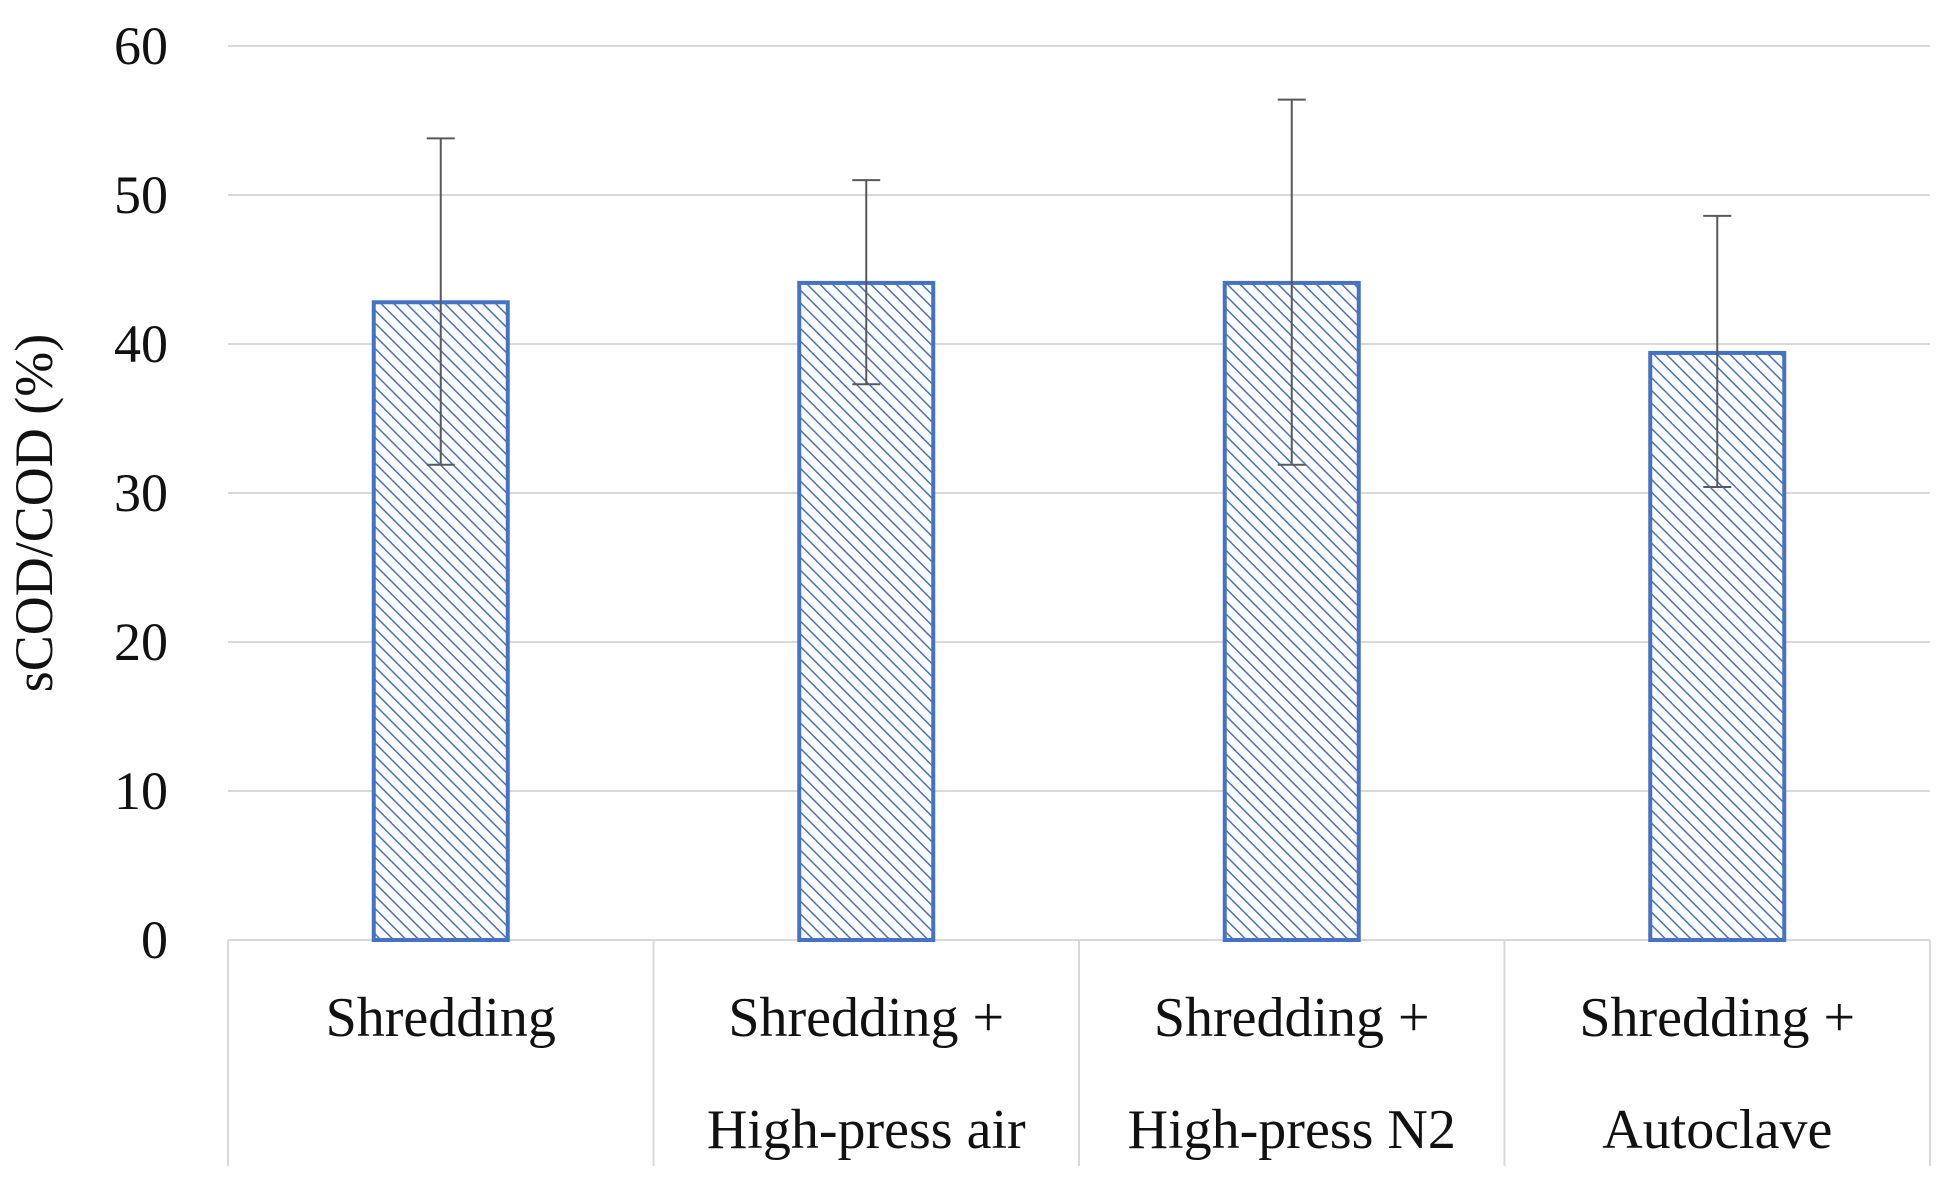  I want to click on y-tick-label: 50, so click(141, 195).